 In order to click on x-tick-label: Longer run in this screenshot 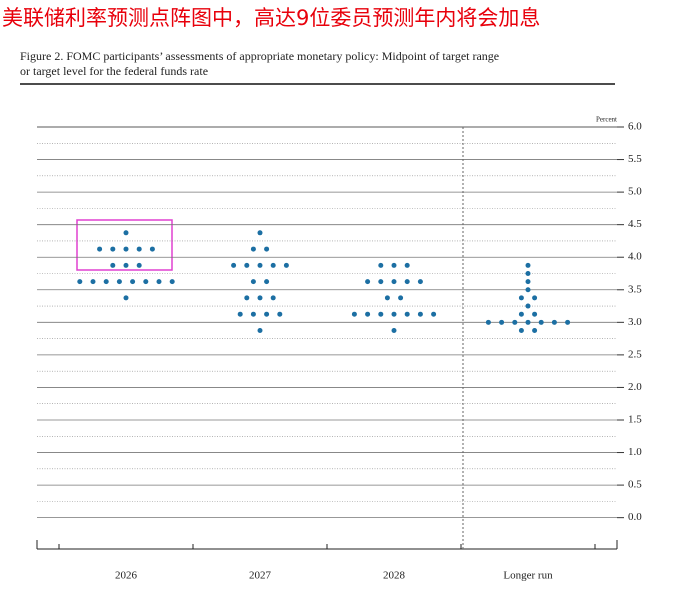, I will do `click(528, 576)`.